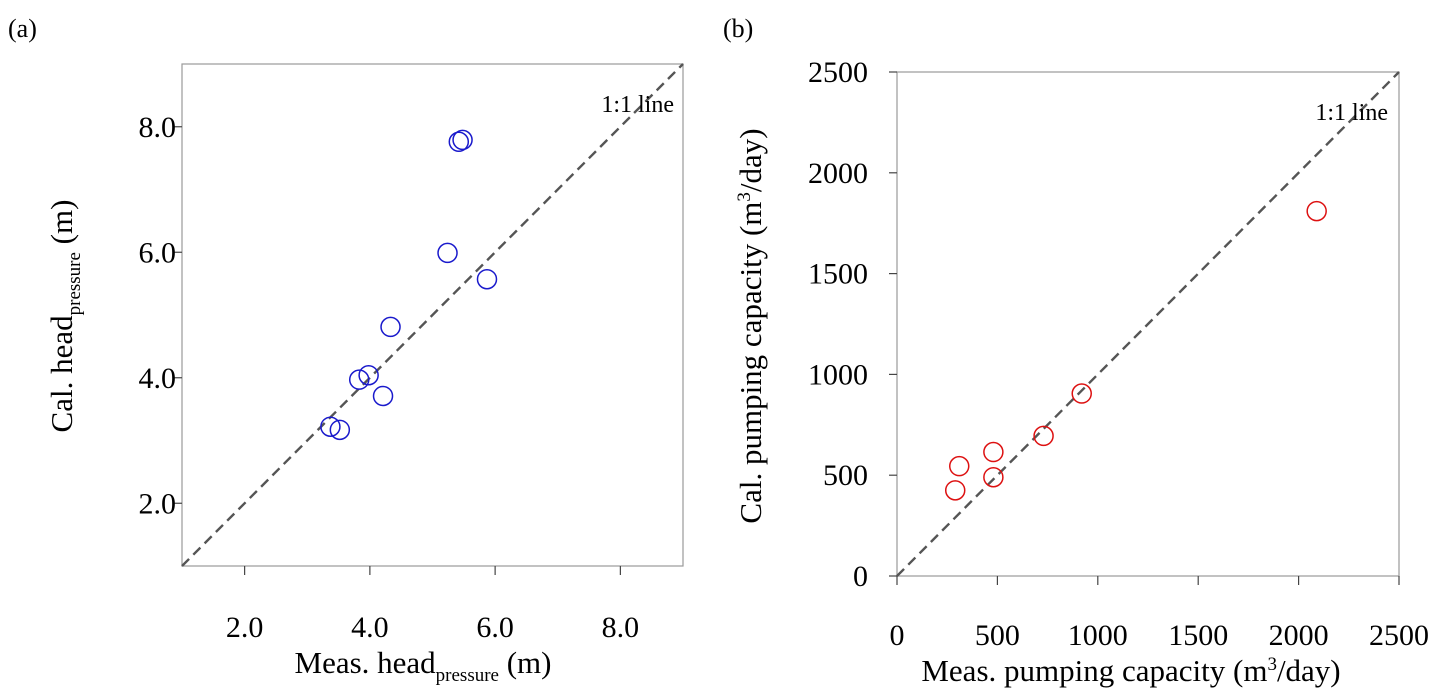  Describe the element at coordinates (158, 127) in the screenshot. I see `y-tick-label: 8.0` at that location.